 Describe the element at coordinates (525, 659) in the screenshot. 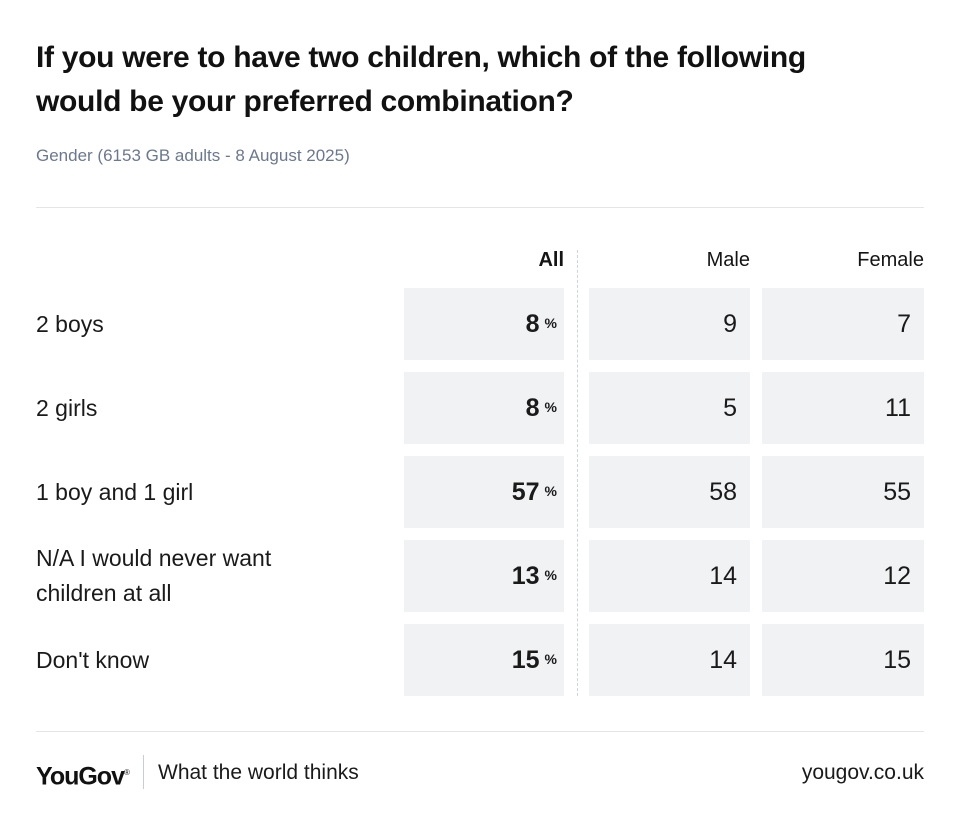

I see `cell-all-value: 15` at that location.